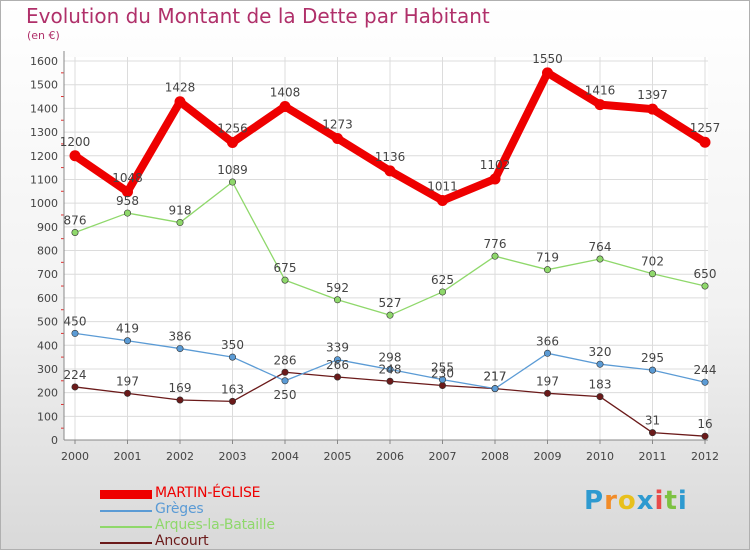 The width and height of the screenshot is (750, 551). What do you see at coordinates (75, 375) in the screenshot?
I see `data-label: 224` at bounding box center [75, 375].